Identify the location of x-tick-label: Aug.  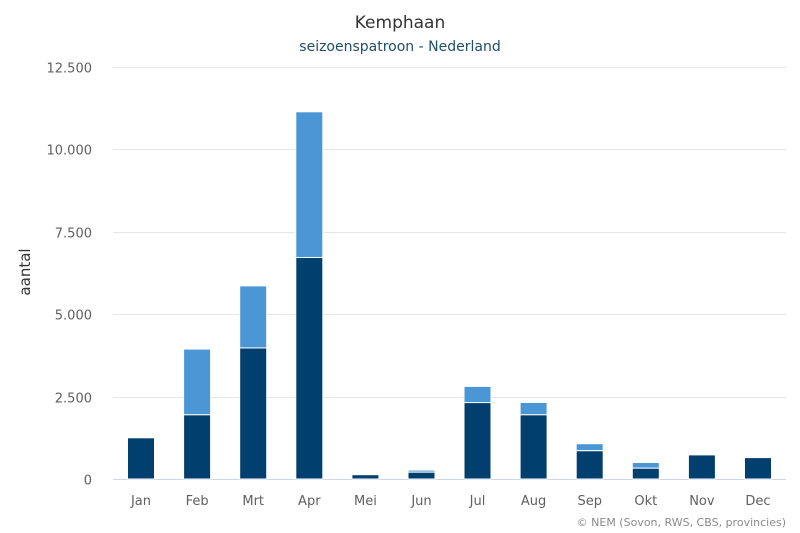
(533, 501).